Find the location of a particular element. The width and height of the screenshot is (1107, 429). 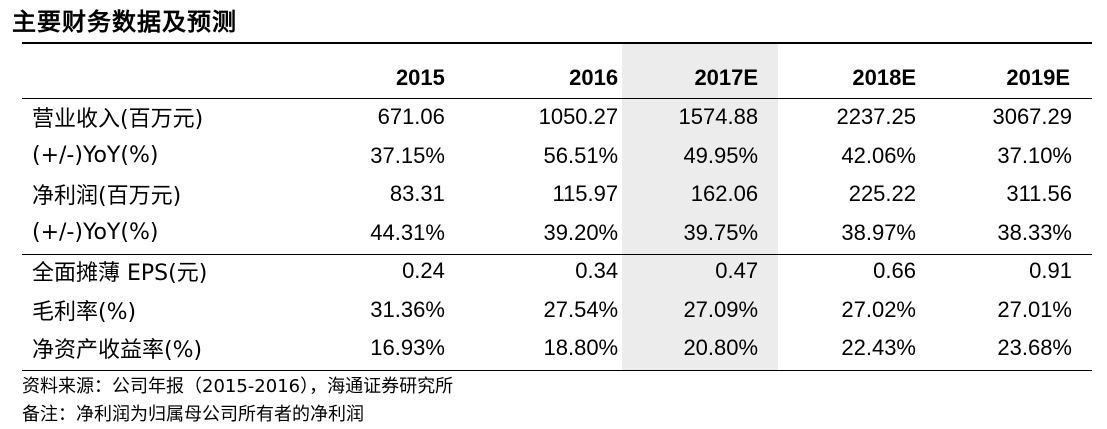

table-cell: 225.22 is located at coordinates (882, 194).